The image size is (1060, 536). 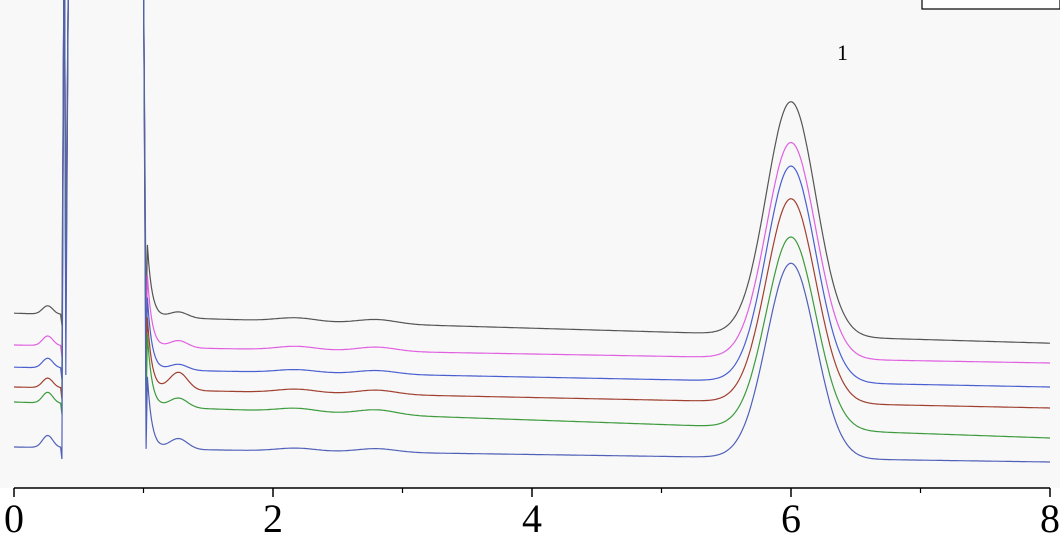 I want to click on x-tick-label-6: 6, so click(x=791, y=516).